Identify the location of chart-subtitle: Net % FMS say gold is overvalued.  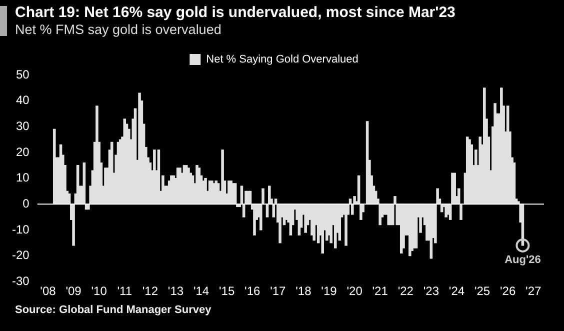
(118, 29).